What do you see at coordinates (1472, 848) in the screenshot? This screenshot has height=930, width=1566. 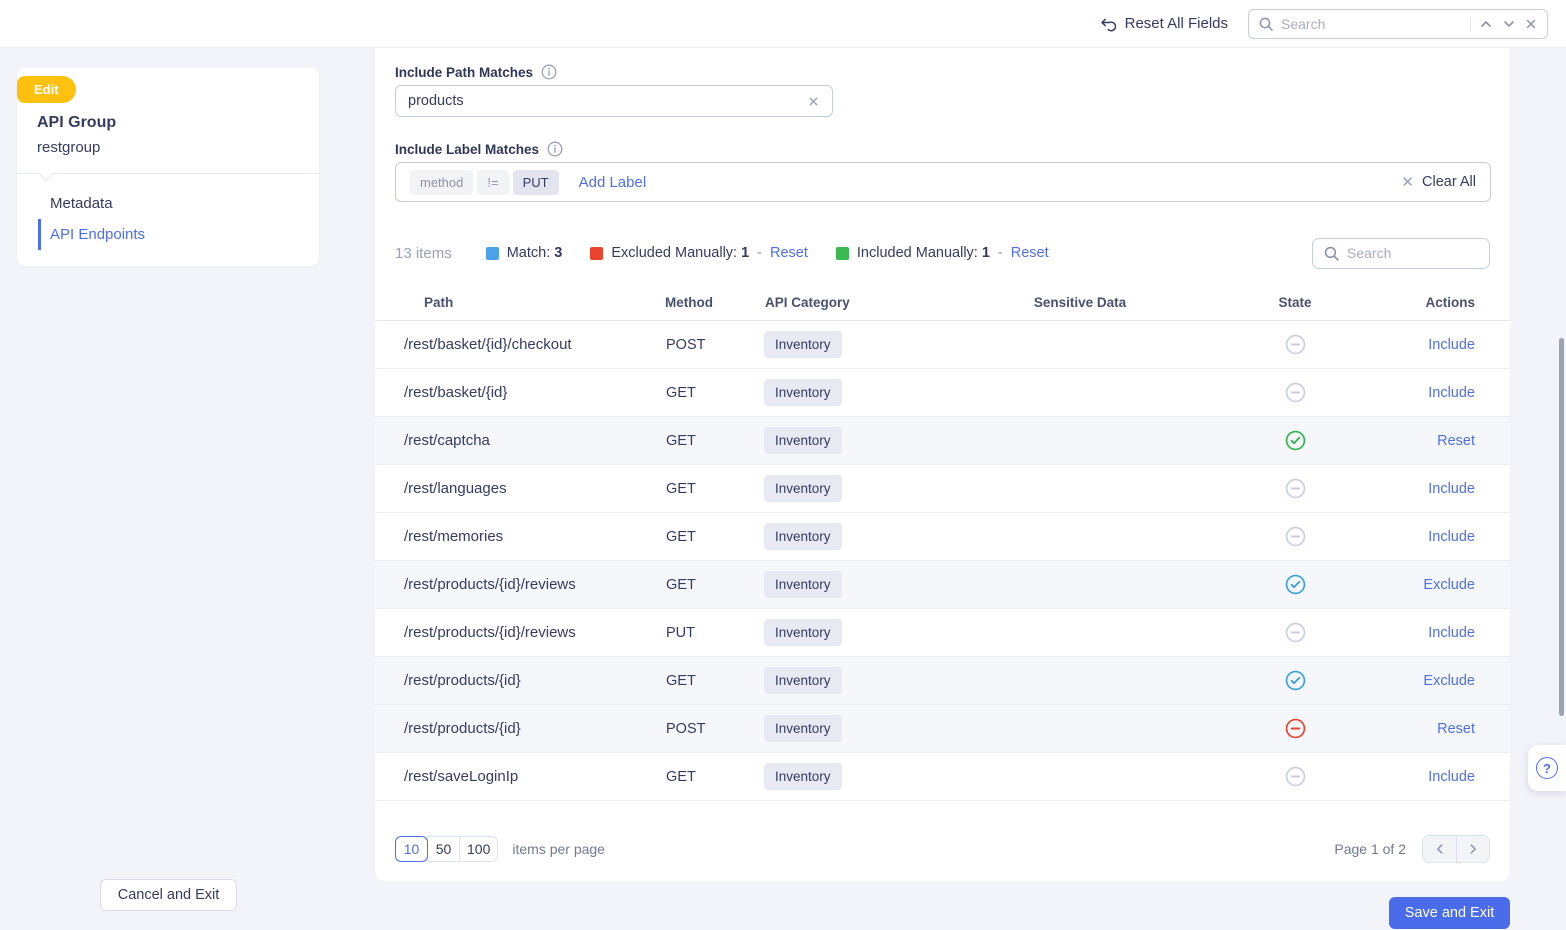 I see `next-page-button` at bounding box center [1472, 848].